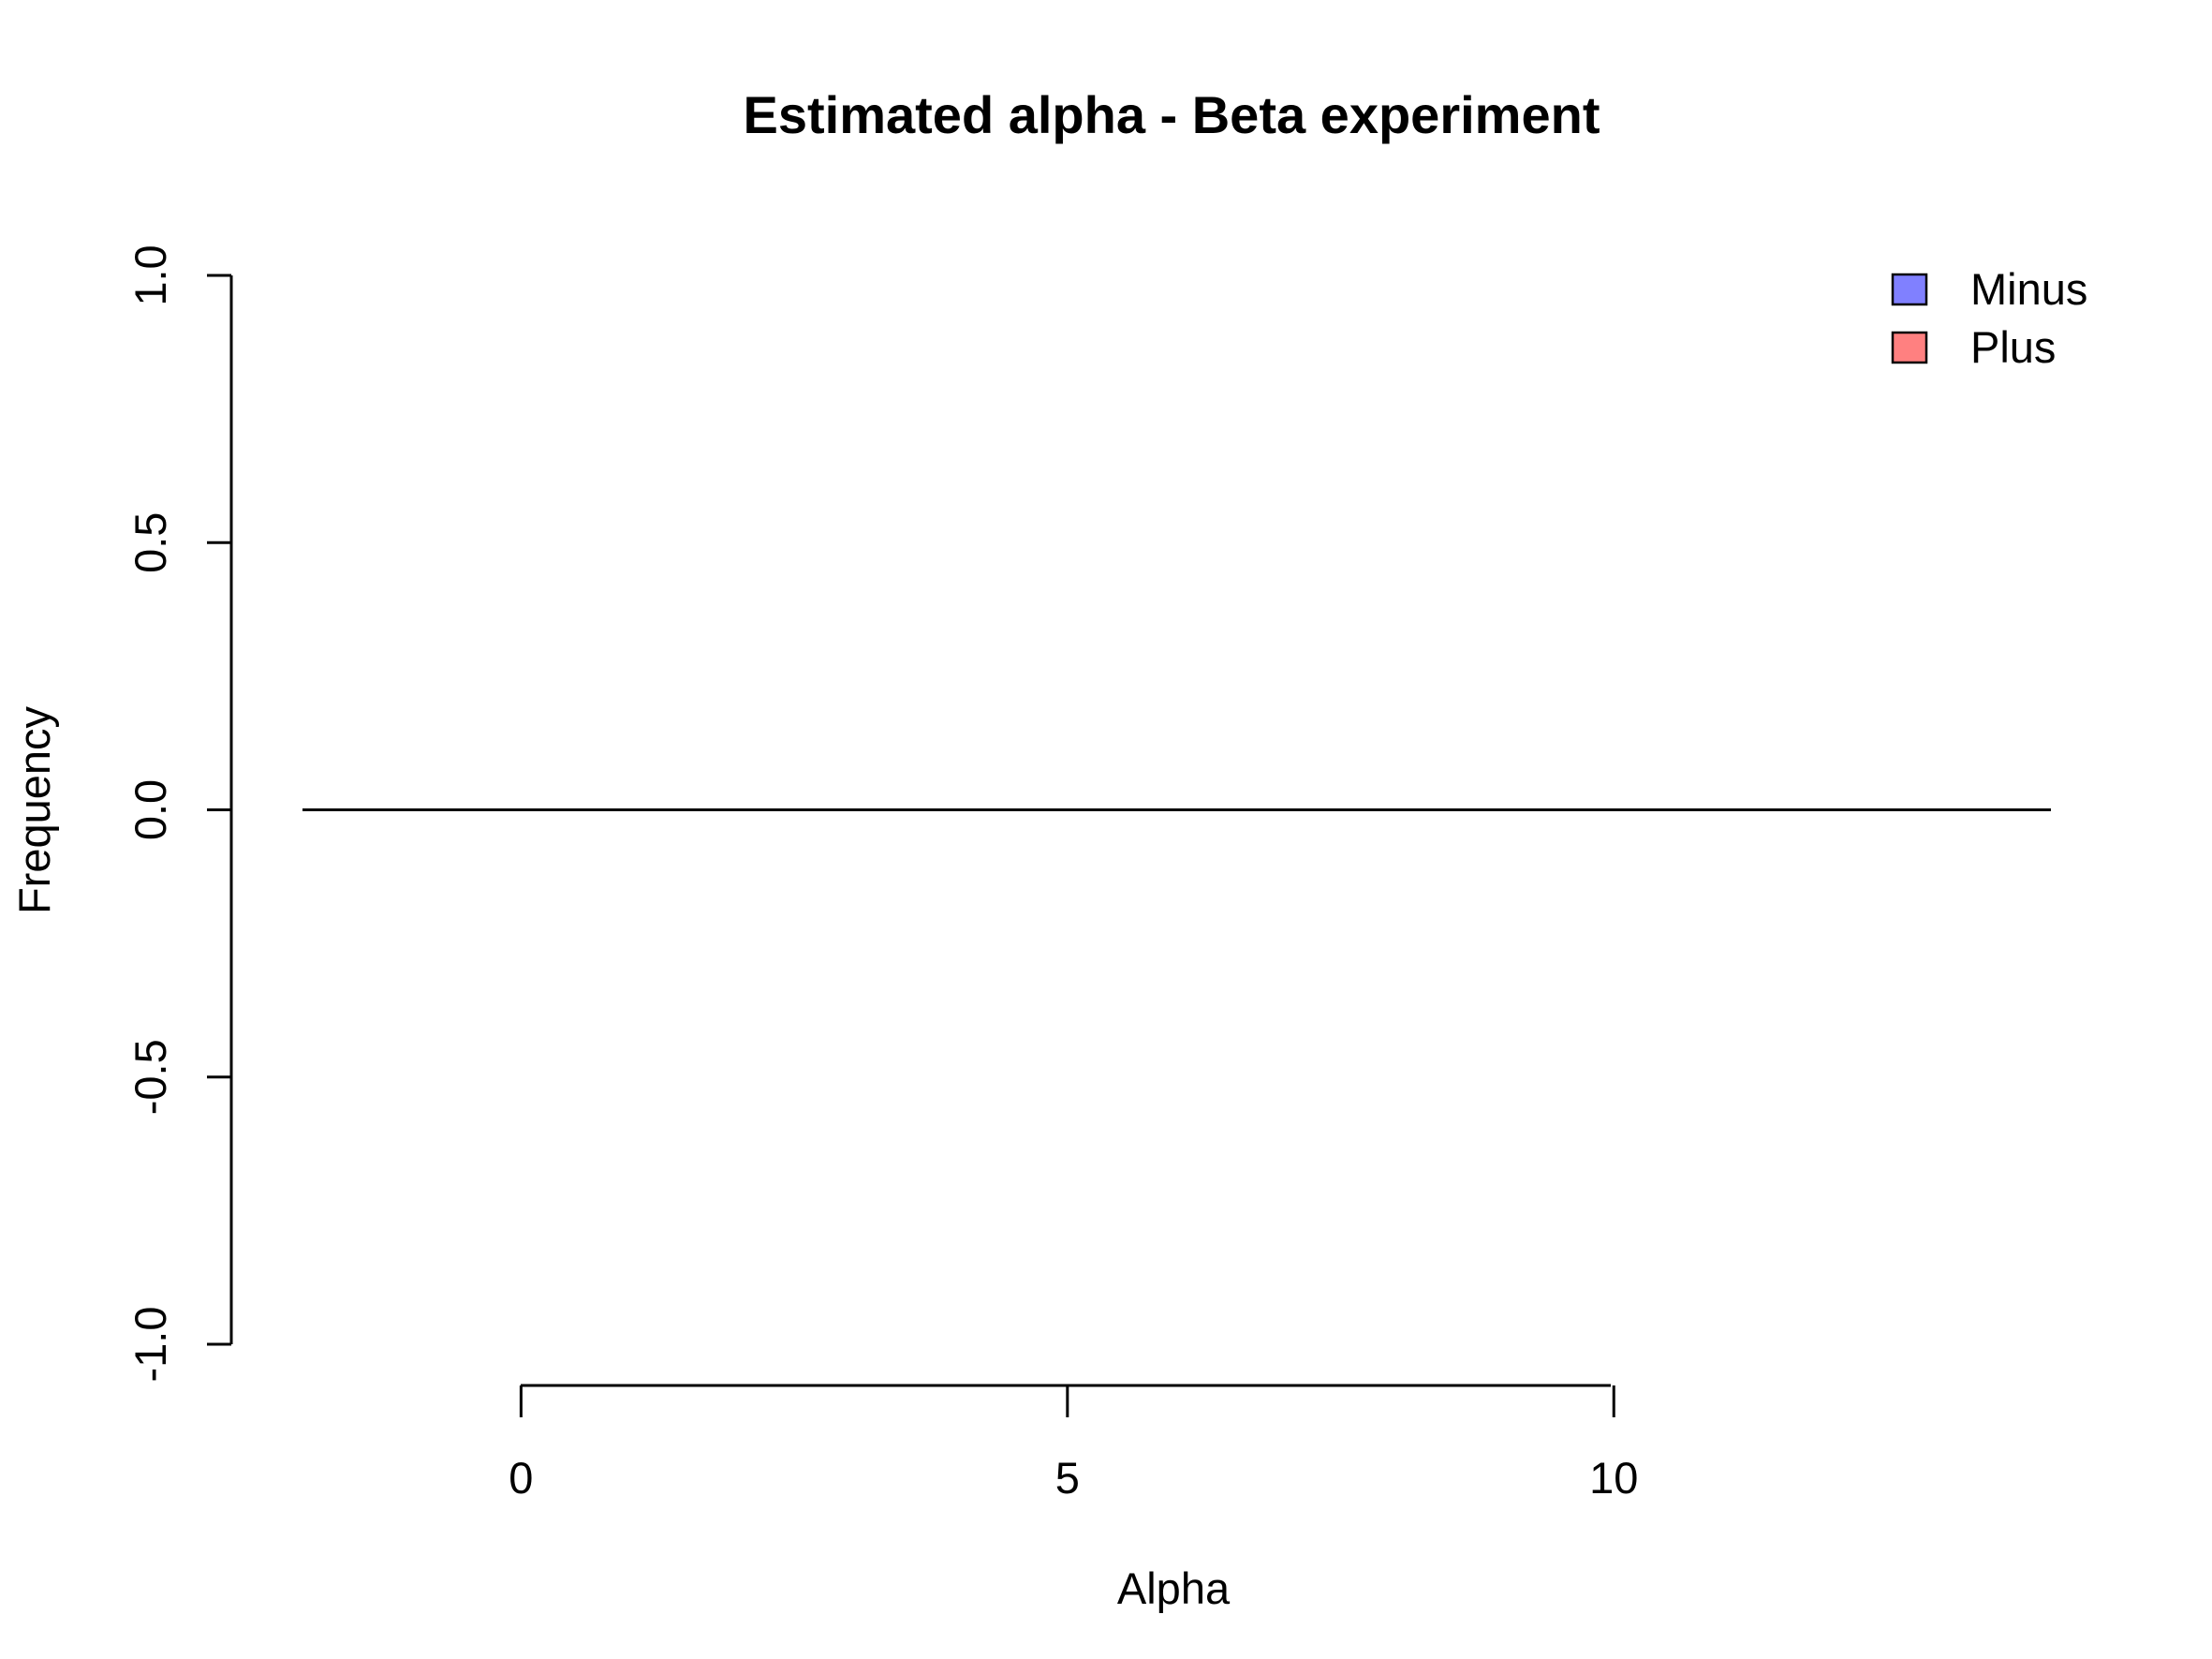 Image resolution: width=2212 pixels, height=1659 pixels. What do you see at coordinates (1068, 1478) in the screenshot?
I see `x-tick-label-1: 5` at bounding box center [1068, 1478].